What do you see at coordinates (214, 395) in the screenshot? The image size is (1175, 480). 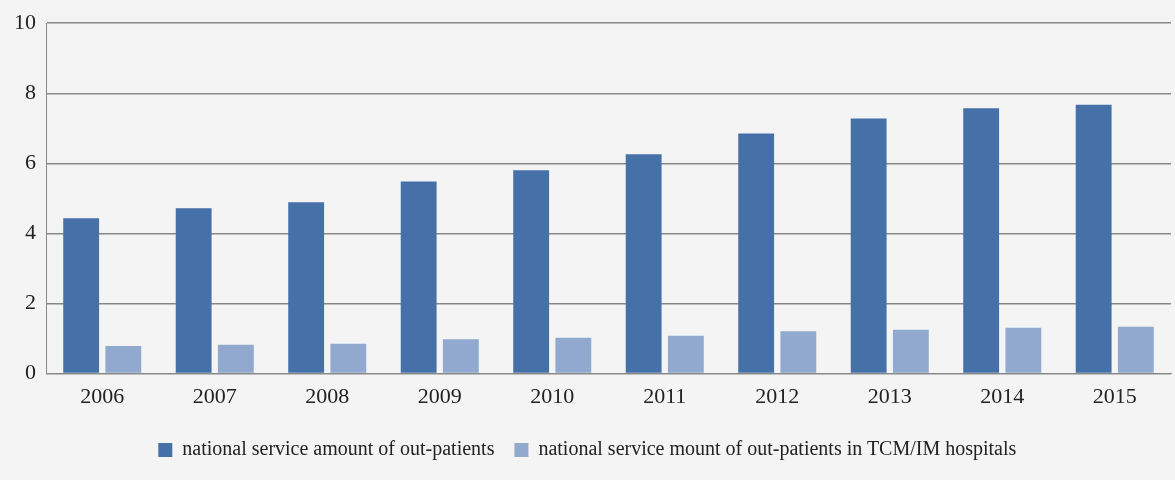 I see `x-tick-label: 2007` at bounding box center [214, 395].